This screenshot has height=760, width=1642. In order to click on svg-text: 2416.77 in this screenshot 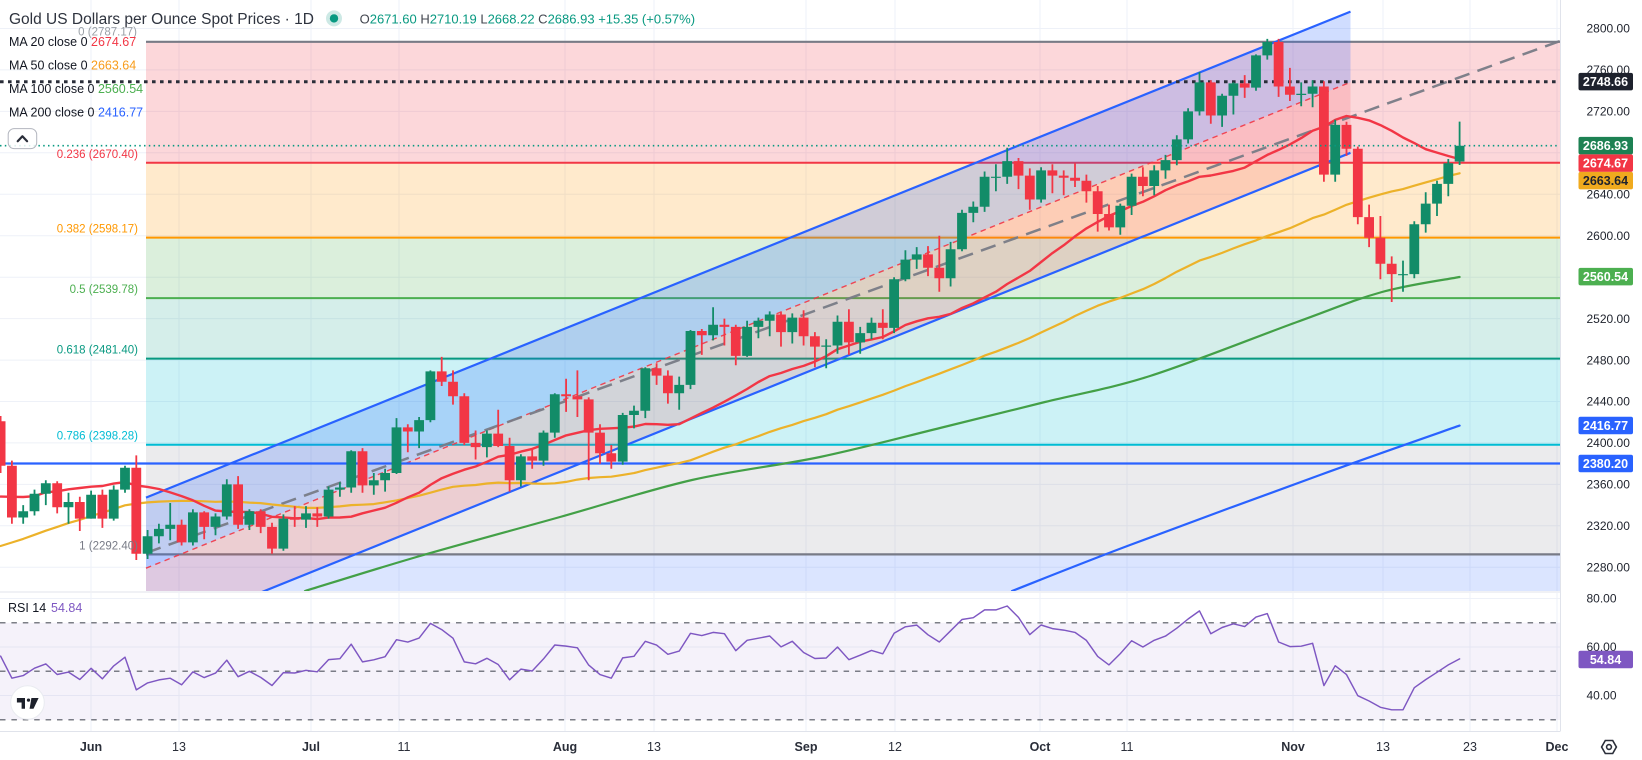, I will do `click(1605, 426)`.